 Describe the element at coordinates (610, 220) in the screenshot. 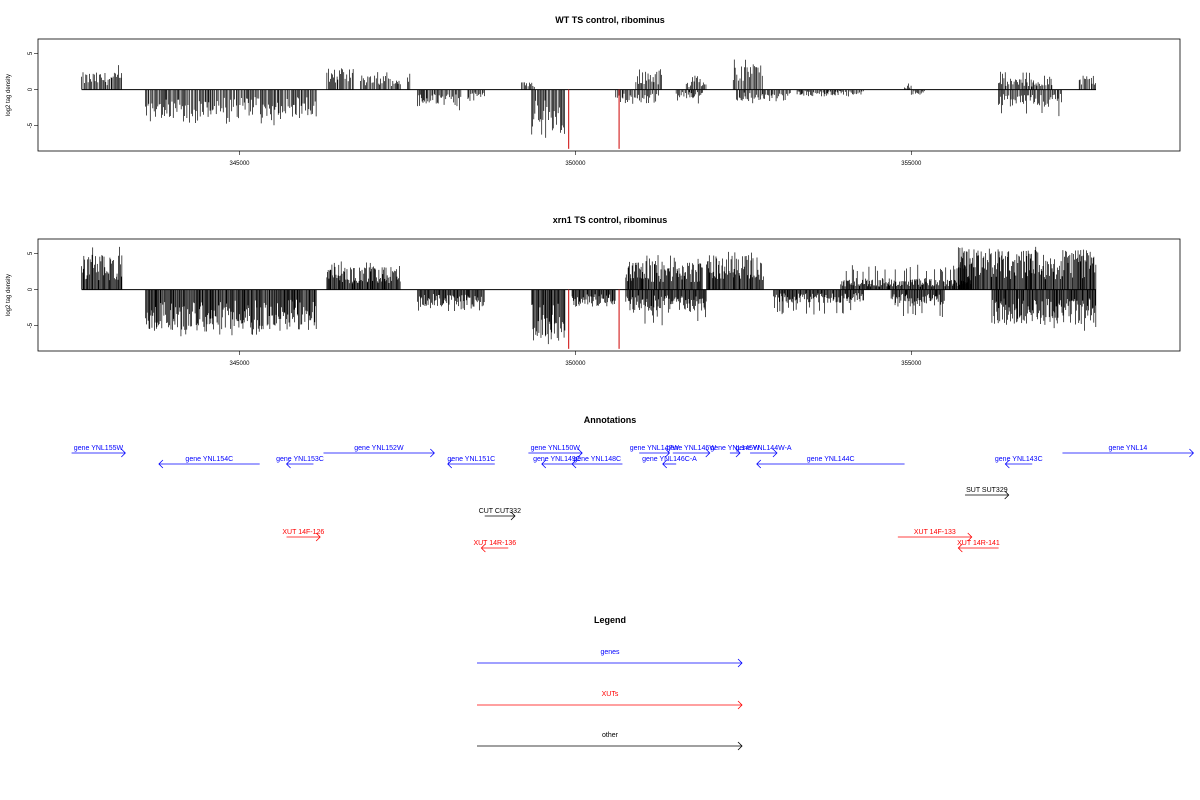

I see `xrn1-panel-title: xrn1 TS control, ribominus` at that location.